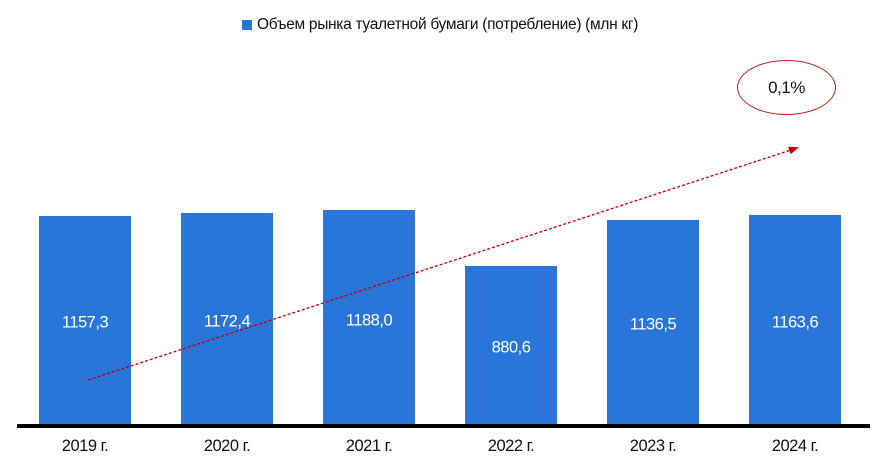 The width and height of the screenshot is (882, 473). I want to click on data-label: 1188,0, so click(369, 320).